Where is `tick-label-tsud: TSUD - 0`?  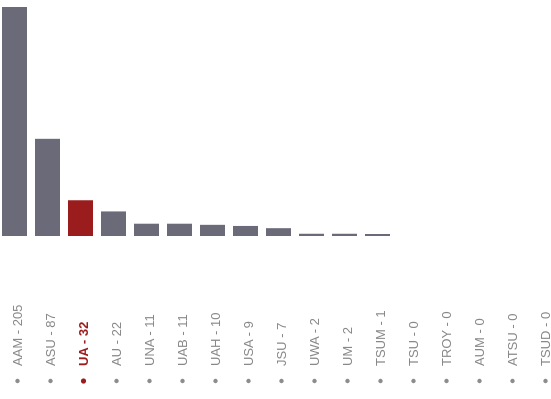 tick-label-tsud: TSUD - 0 is located at coordinates (544, 339).